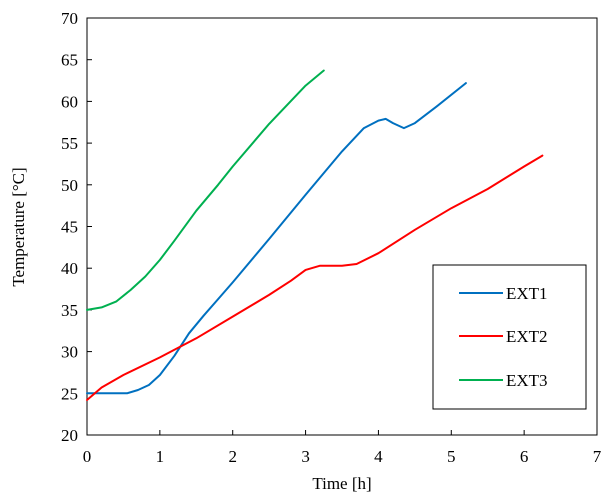  Describe the element at coordinates (18, 226) in the screenshot. I see `y-axis-title: Temperature [°C]` at that location.